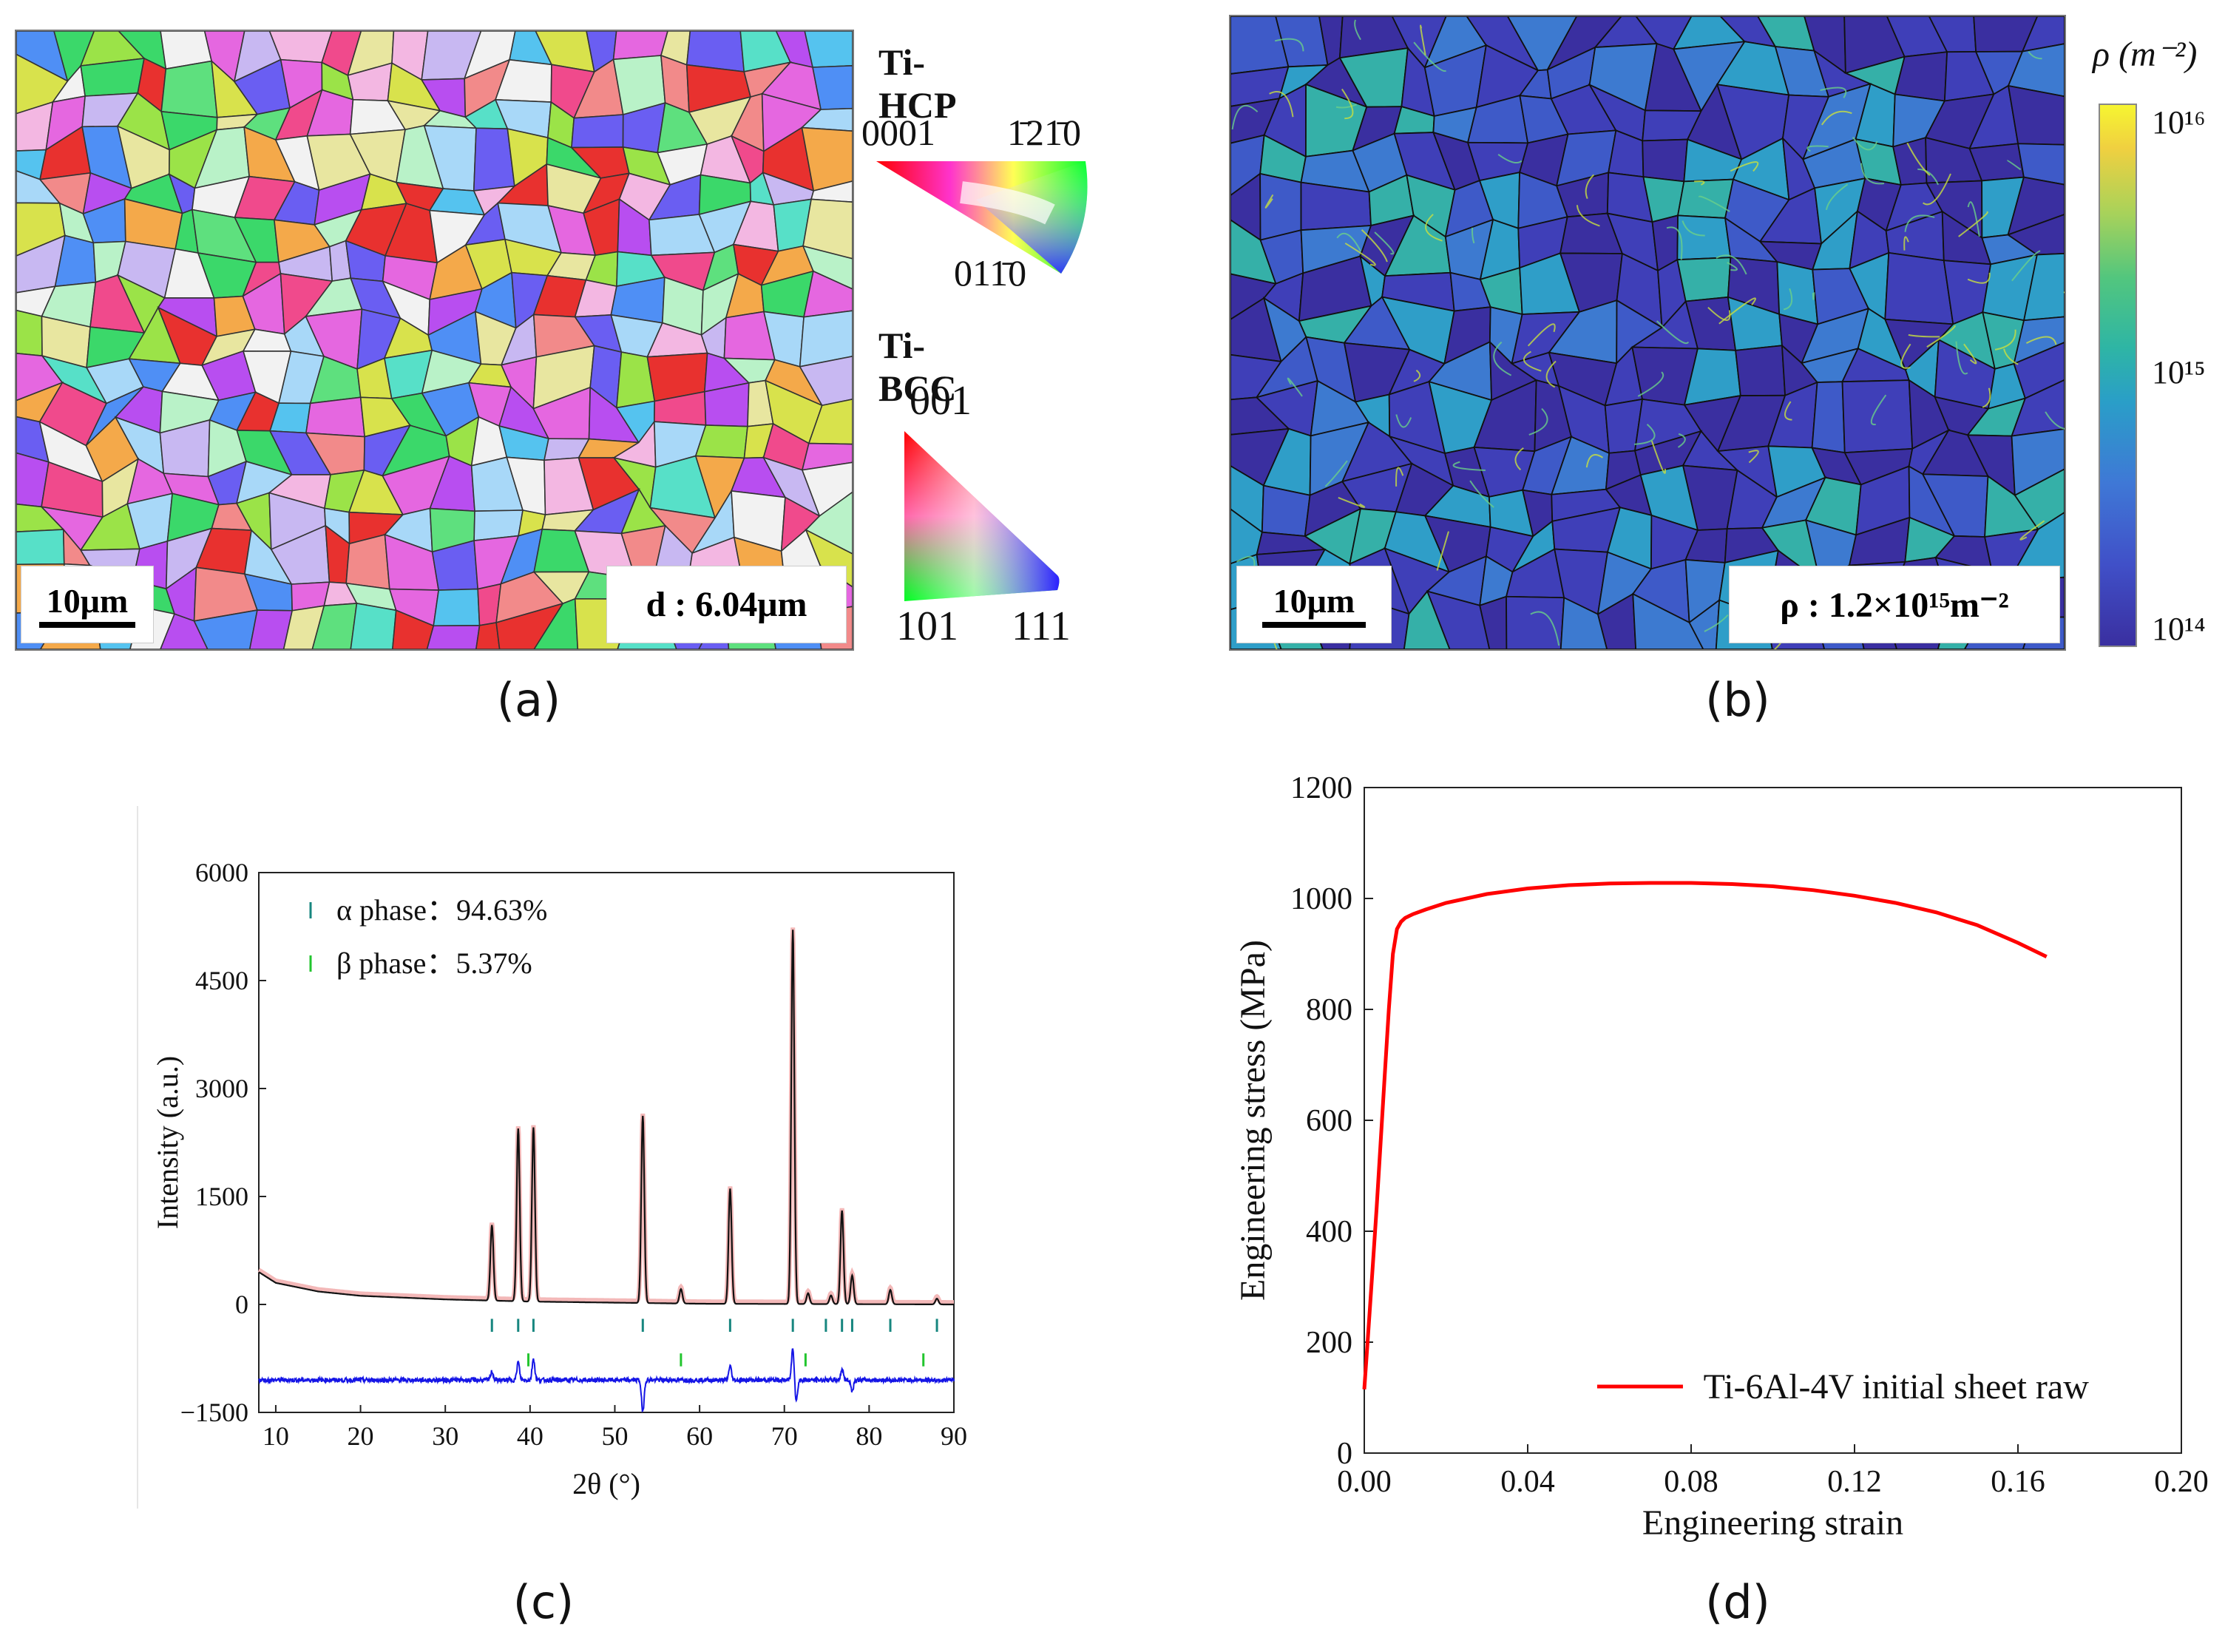 The height and width of the screenshot is (1652, 2225). Describe the element at coordinates (434, 963) in the screenshot. I see `xrd-legend-label: β phase：5.37%` at that location.